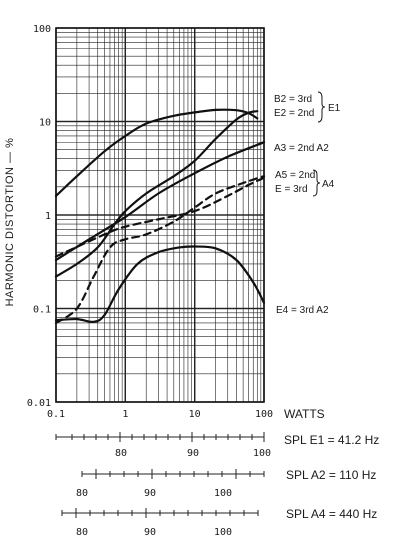 This screenshot has width=410, height=543. I want to click on curve-label-e2: E2 = 2nd, so click(294, 113).